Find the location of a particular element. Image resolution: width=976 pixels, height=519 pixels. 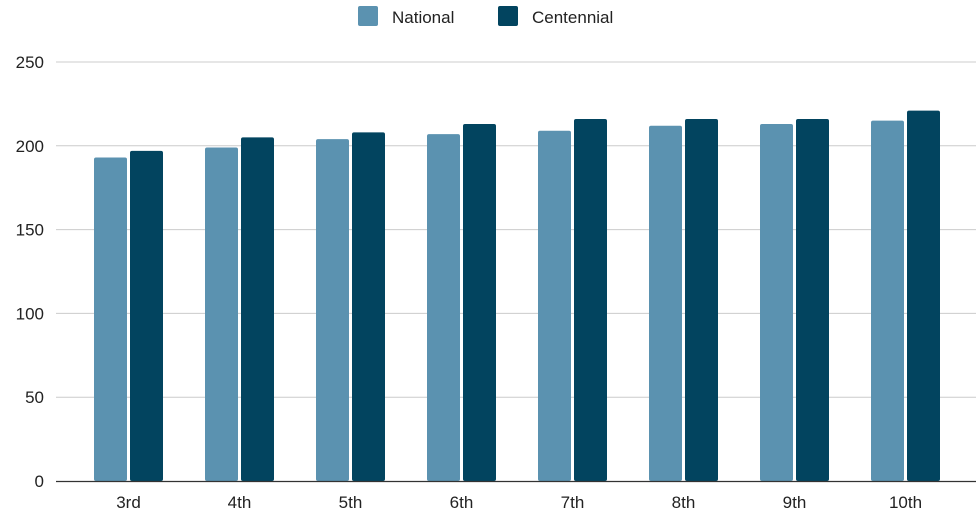

bar-centennial-8th is located at coordinates (701, 299).